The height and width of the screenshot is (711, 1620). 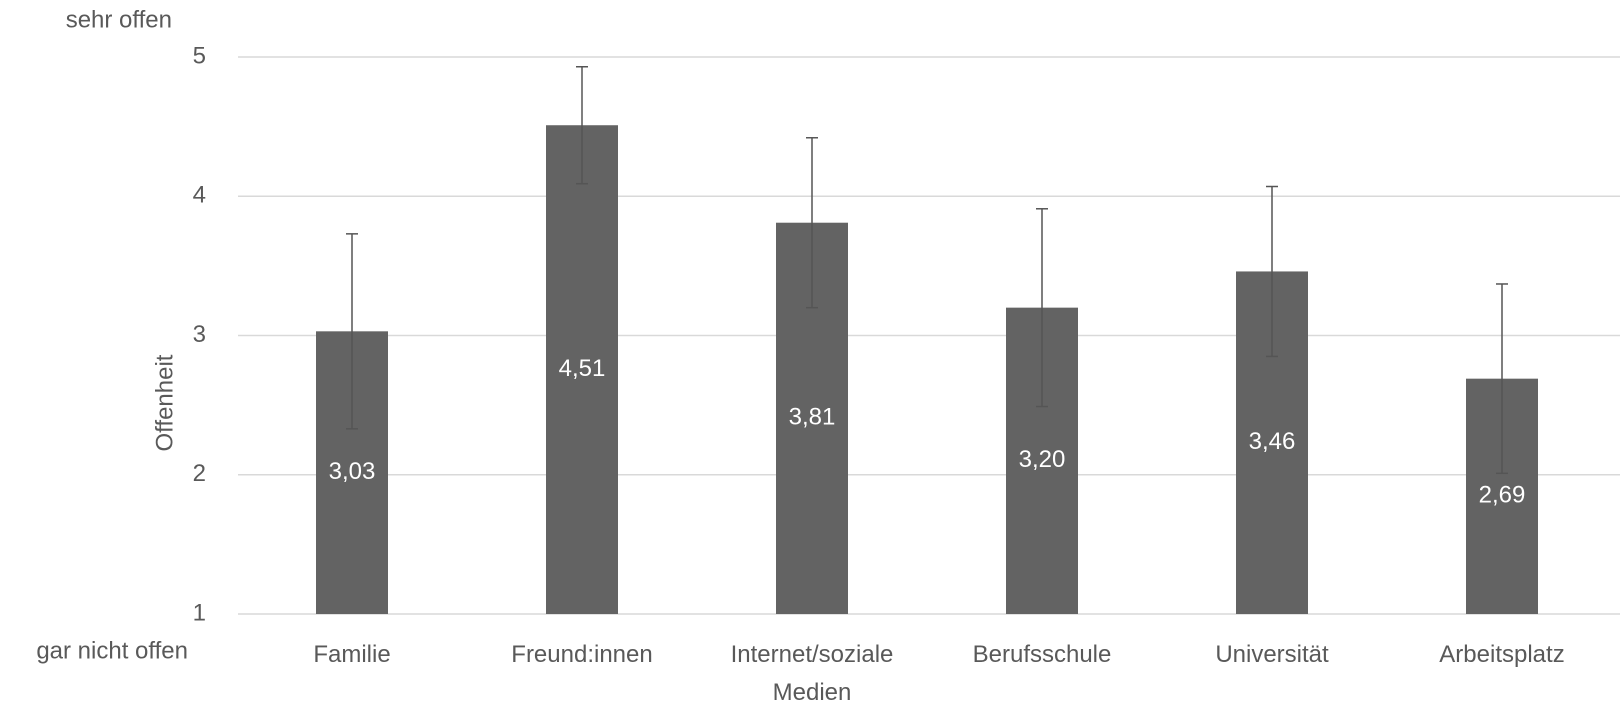 What do you see at coordinates (199, 473) in the screenshot?
I see `y-tick-label: 2` at bounding box center [199, 473].